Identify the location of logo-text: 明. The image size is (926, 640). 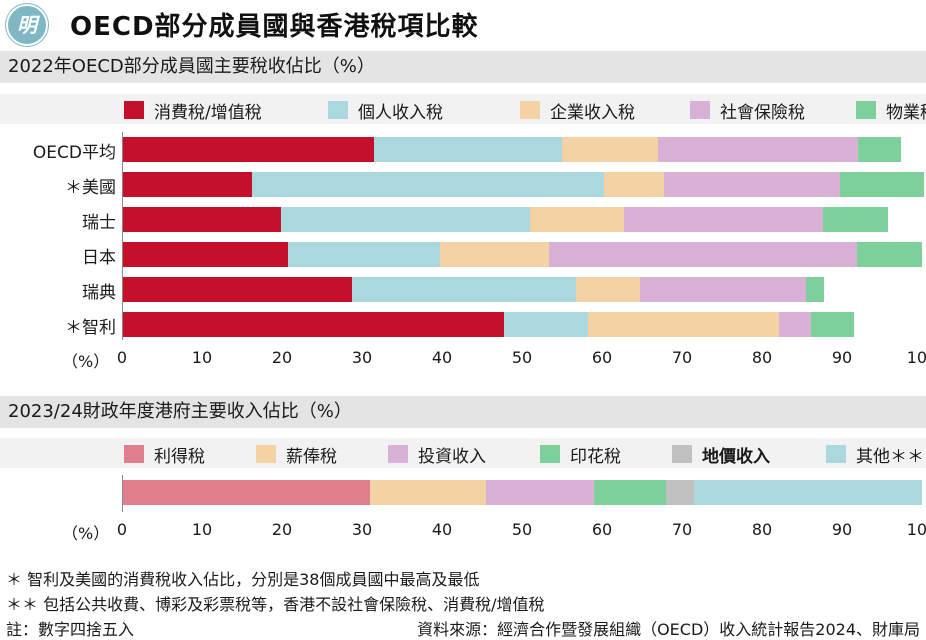
(27, 25).